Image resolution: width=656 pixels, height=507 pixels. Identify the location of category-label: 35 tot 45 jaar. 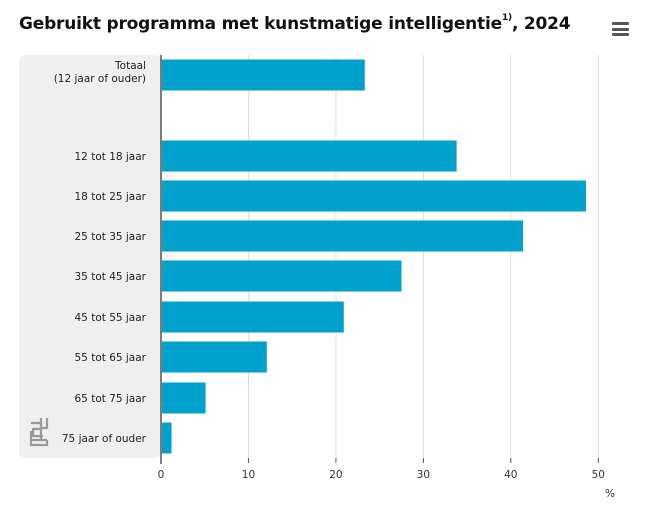
(111, 277).